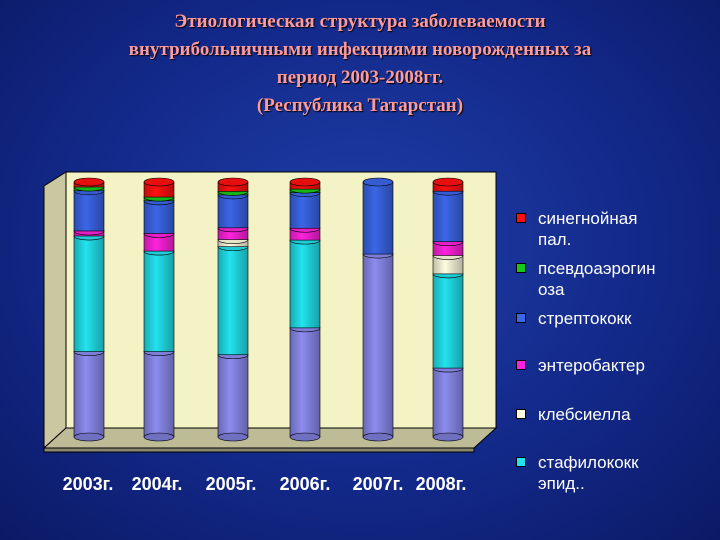 Image resolution: width=720 pixels, height=540 pixels. What do you see at coordinates (360, 105) in the screenshot?
I see `title-line: (Республика Татарстан)` at bounding box center [360, 105].